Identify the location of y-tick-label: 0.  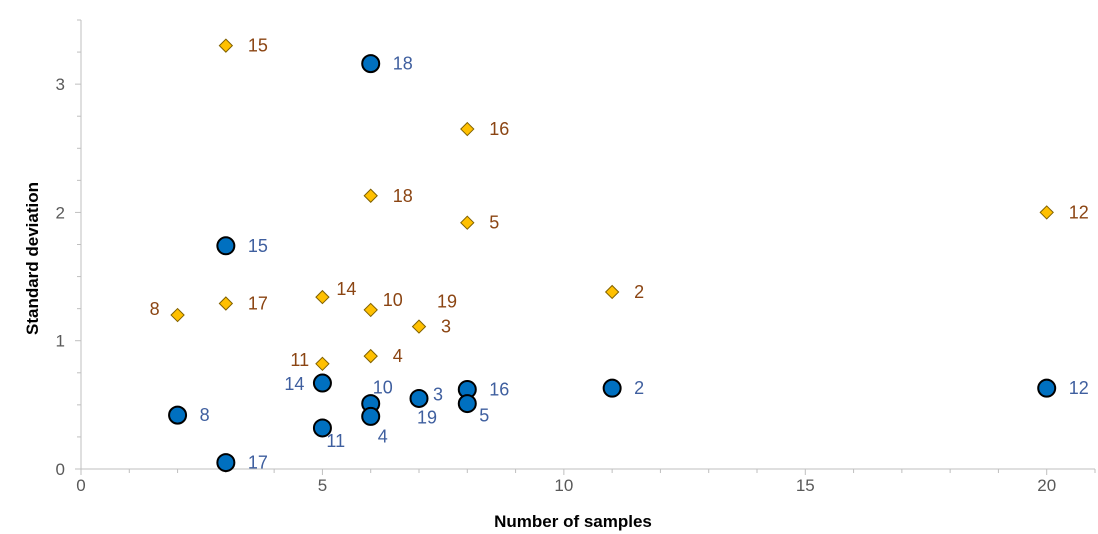
(60, 469).